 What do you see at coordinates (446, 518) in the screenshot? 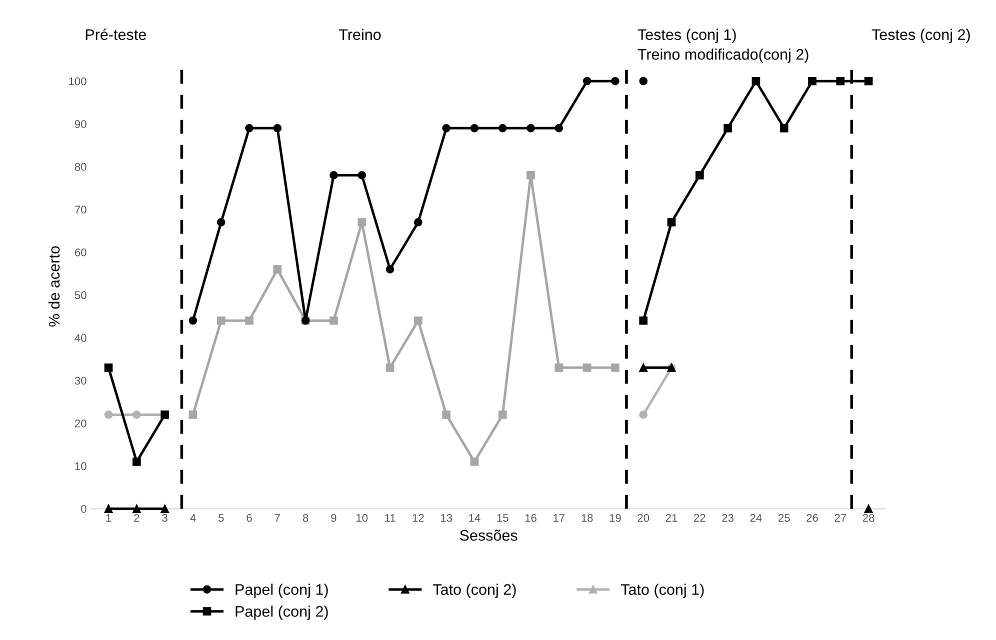
I see `x-tick-label: 13` at bounding box center [446, 518].